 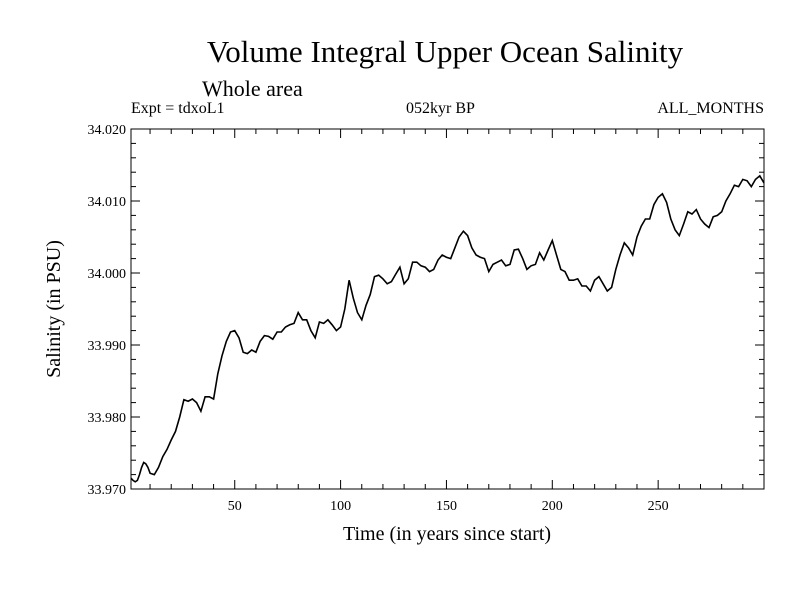 I want to click on y-axis-label: Salinity (in PSU), so click(x=54, y=309).